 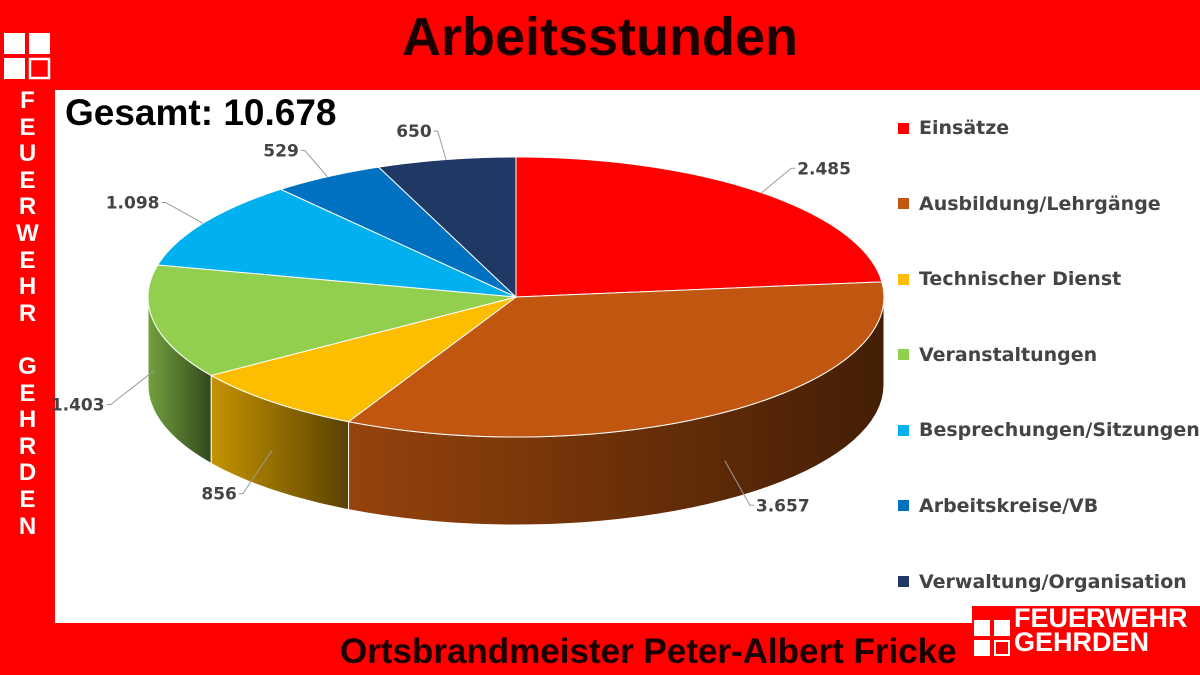 I want to click on legend-item: Verwaltung/Organisation, so click(x=1049, y=582).